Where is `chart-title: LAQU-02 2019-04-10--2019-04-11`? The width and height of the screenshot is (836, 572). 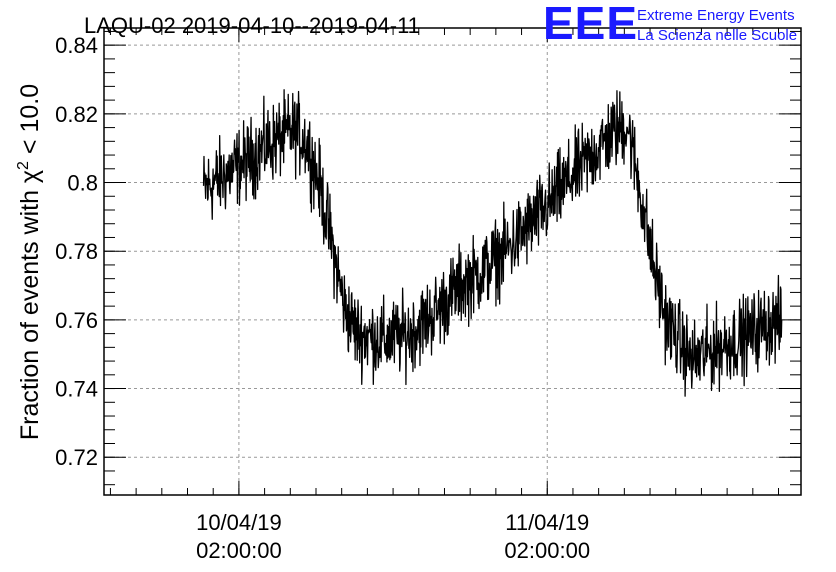
chart-title: LAQU-02 2019-04-10--2019-04-11 is located at coordinates (252, 25).